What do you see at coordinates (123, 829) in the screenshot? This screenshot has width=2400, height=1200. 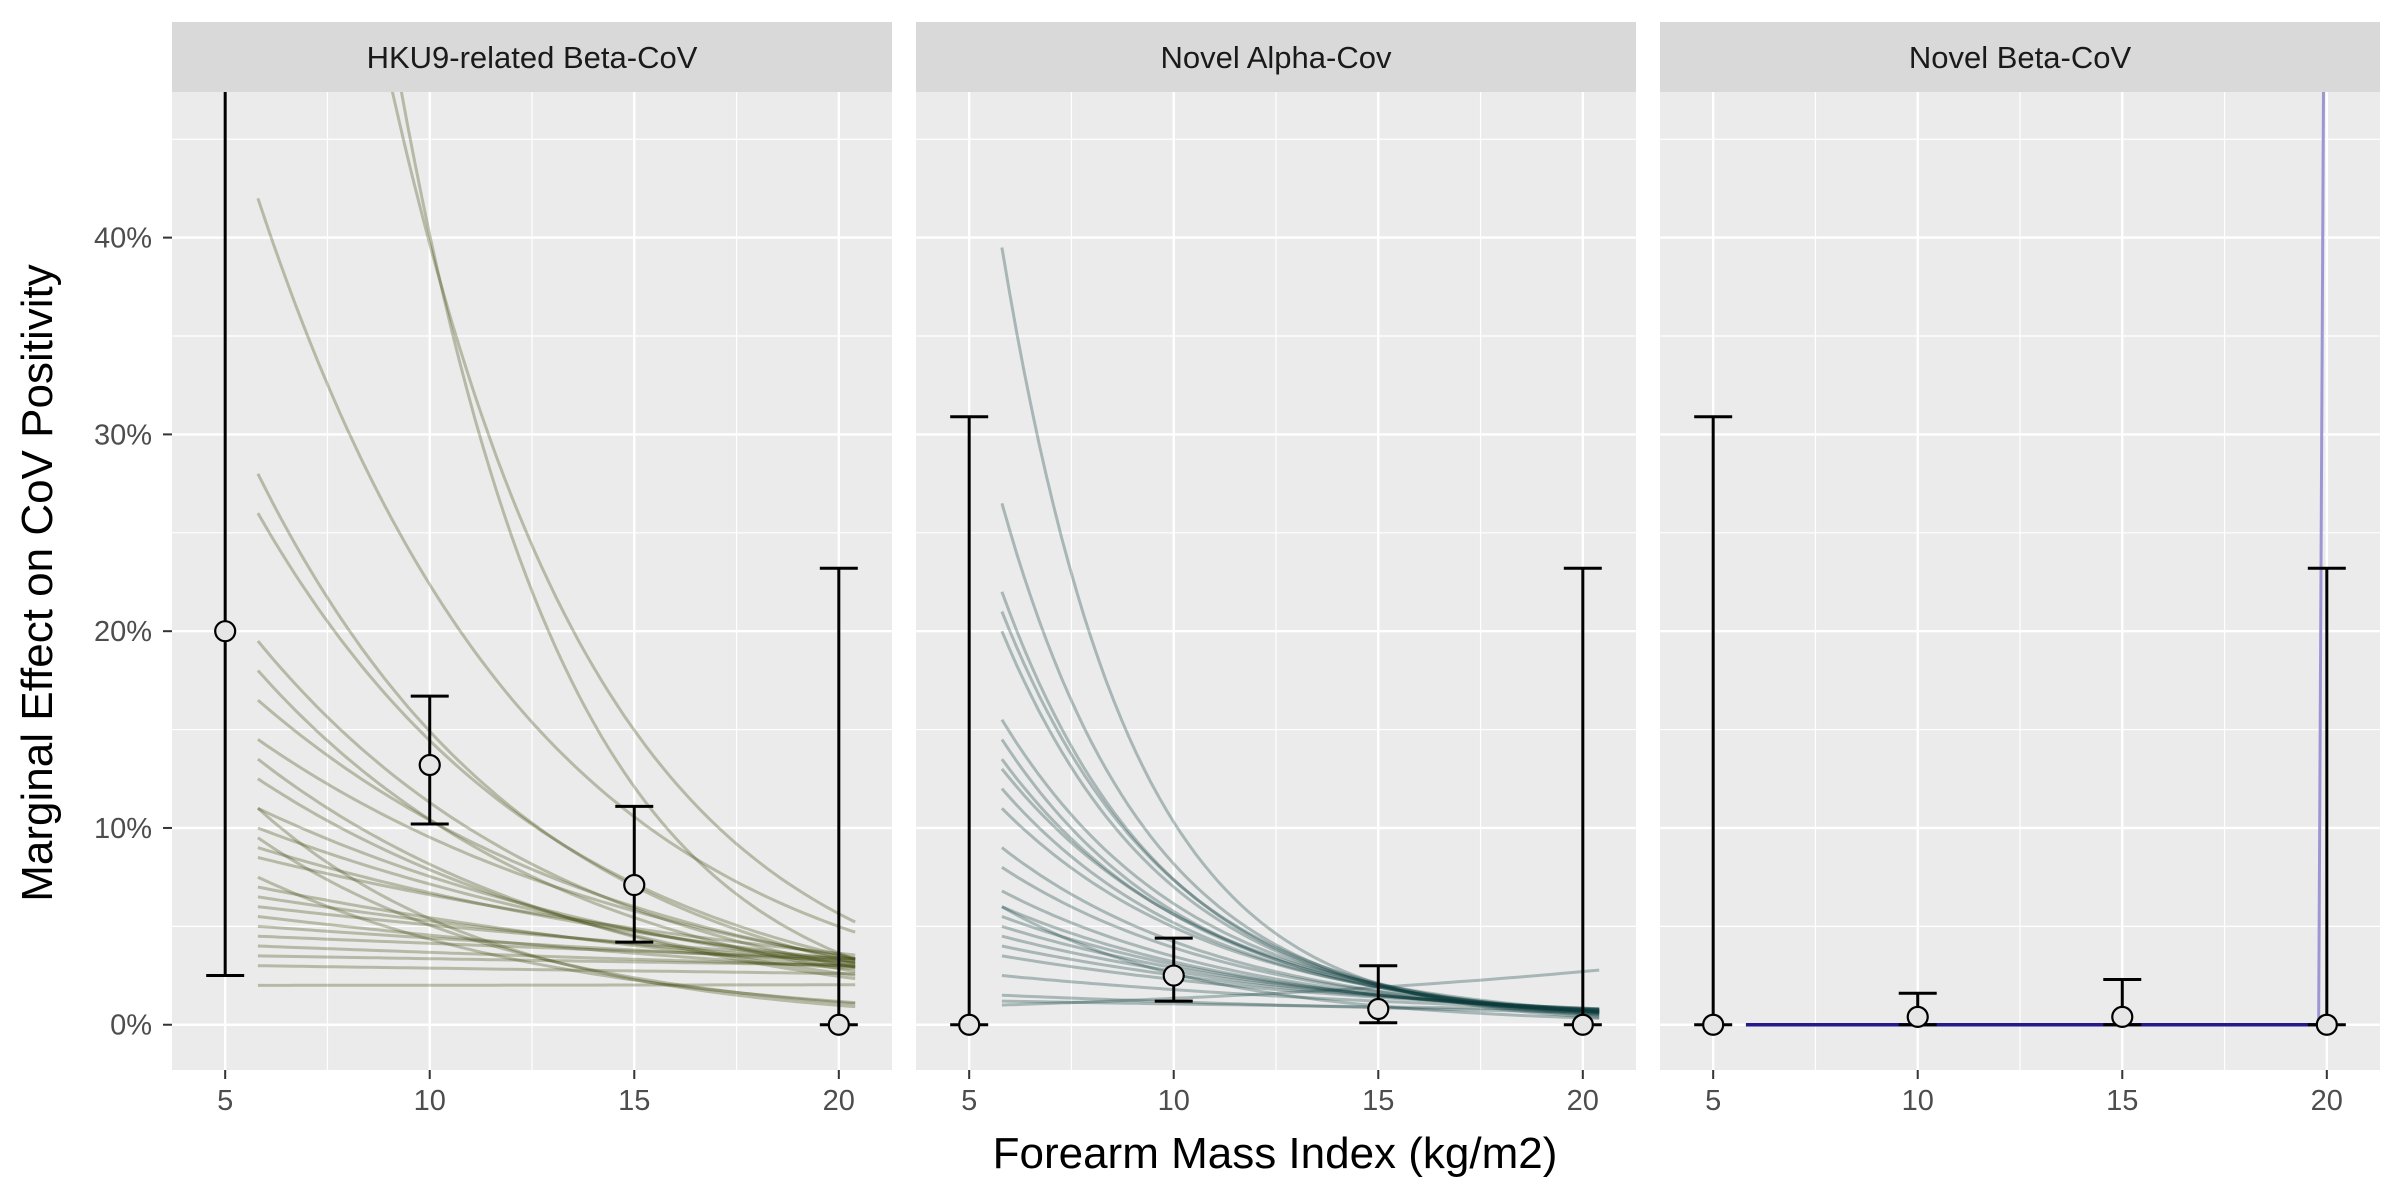 I see `y-tick-label: 10%` at bounding box center [123, 829].